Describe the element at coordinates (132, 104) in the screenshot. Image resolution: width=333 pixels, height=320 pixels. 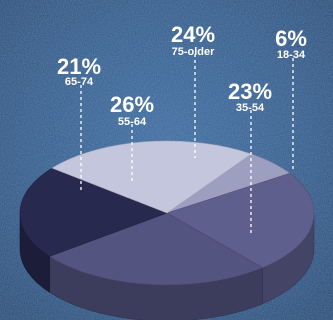
I see `value-label-55-64: 26%` at that location.